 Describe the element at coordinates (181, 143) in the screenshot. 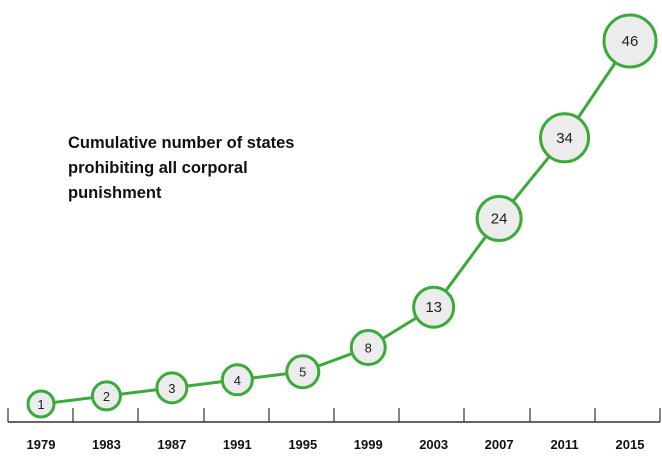

I see `chart-title-line-1: Cumulative number of states` at that location.